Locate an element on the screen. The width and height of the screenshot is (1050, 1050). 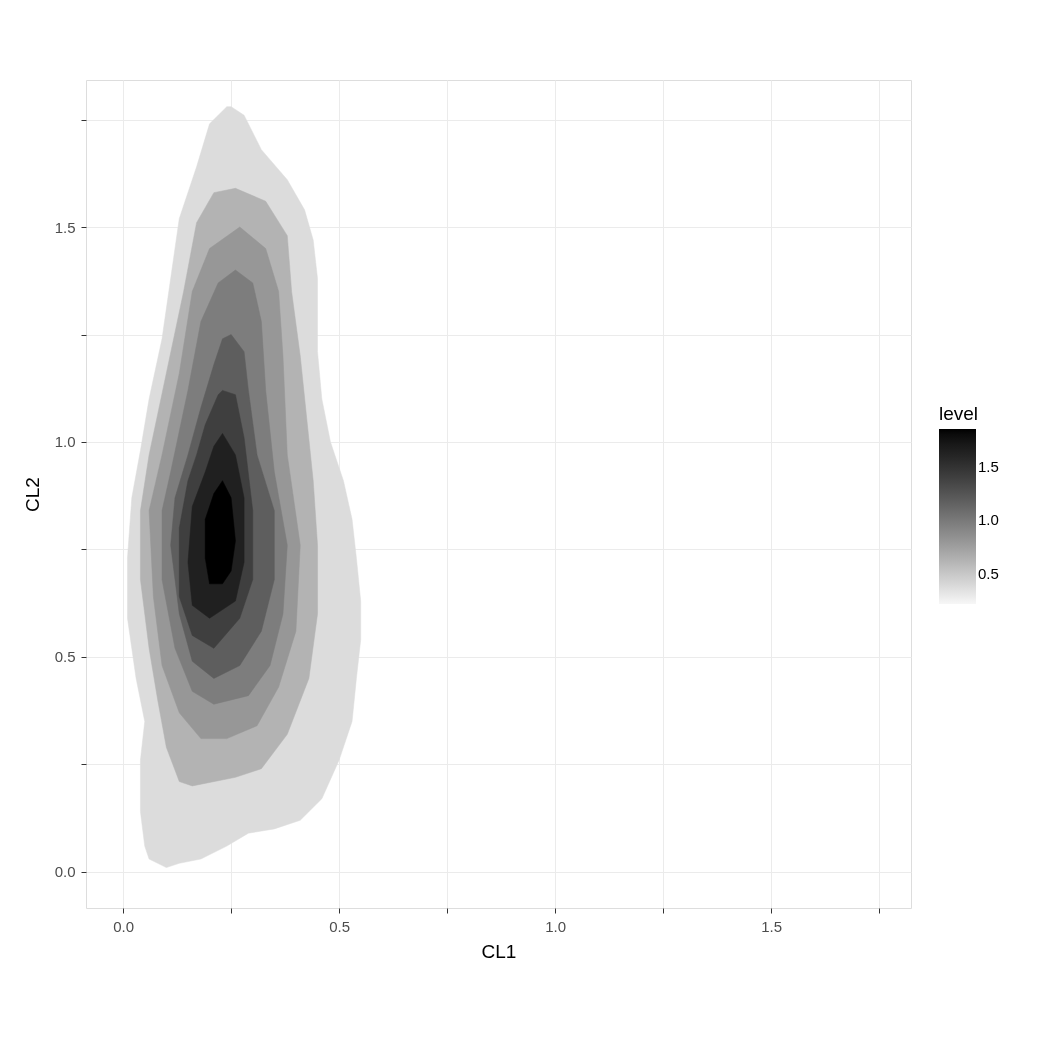
color-bar-label: 0.5 is located at coordinates (988, 573).